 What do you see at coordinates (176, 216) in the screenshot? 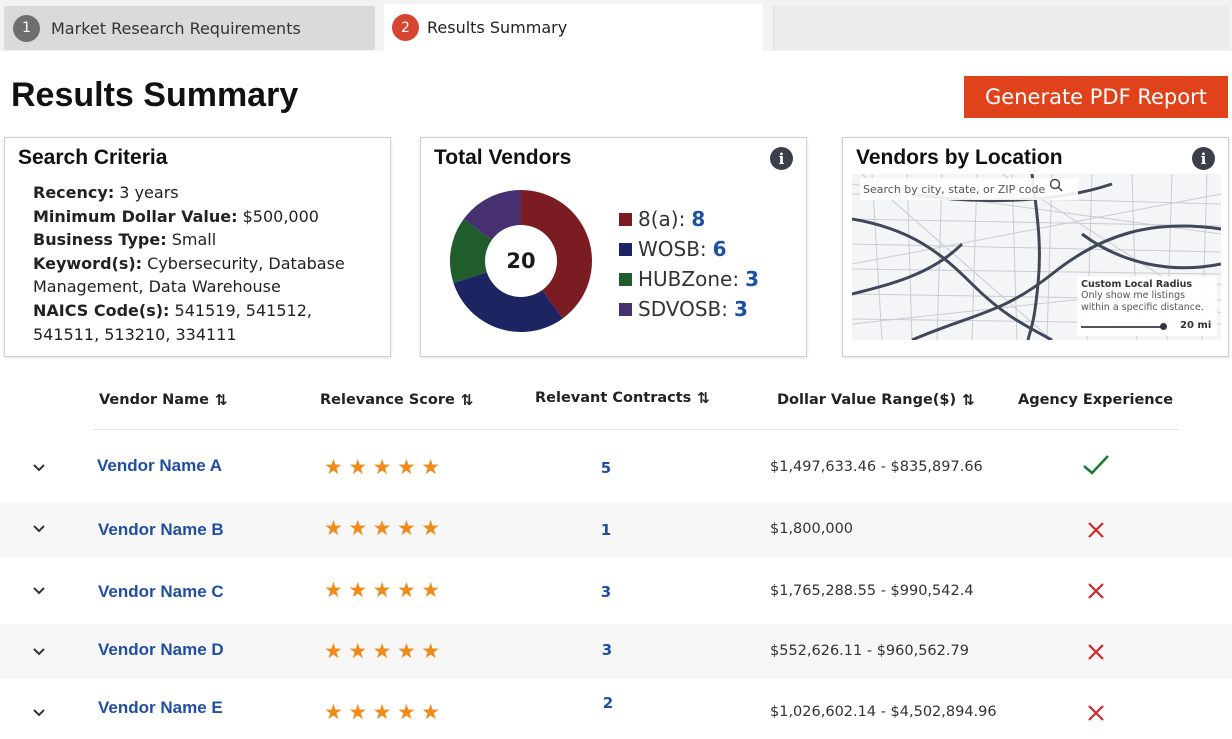
I see `criteria-min-dollar: Minimum Dollar Value: $500,000` at bounding box center [176, 216].